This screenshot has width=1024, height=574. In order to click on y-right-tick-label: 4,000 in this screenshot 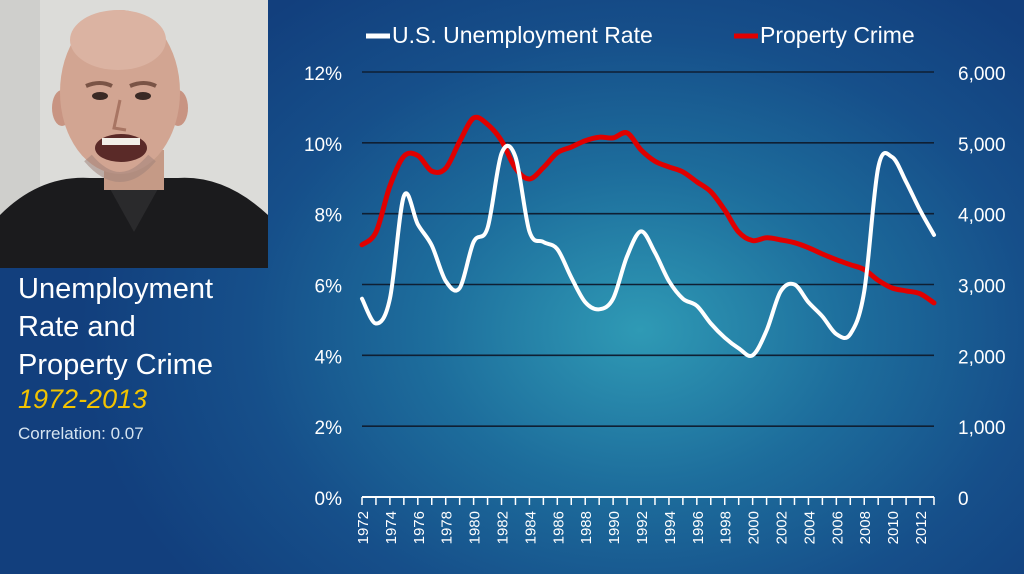, I will do `click(982, 216)`.